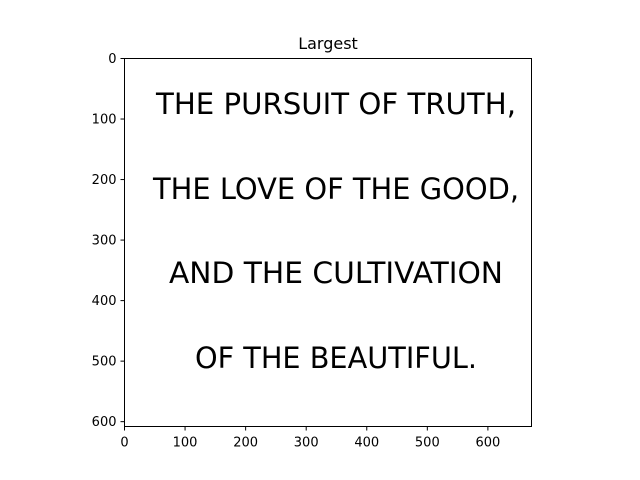 This screenshot has height=480, width=640. What do you see at coordinates (104, 301) in the screenshot?
I see `y-tick-label: 400` at bounding box center [104, 301].